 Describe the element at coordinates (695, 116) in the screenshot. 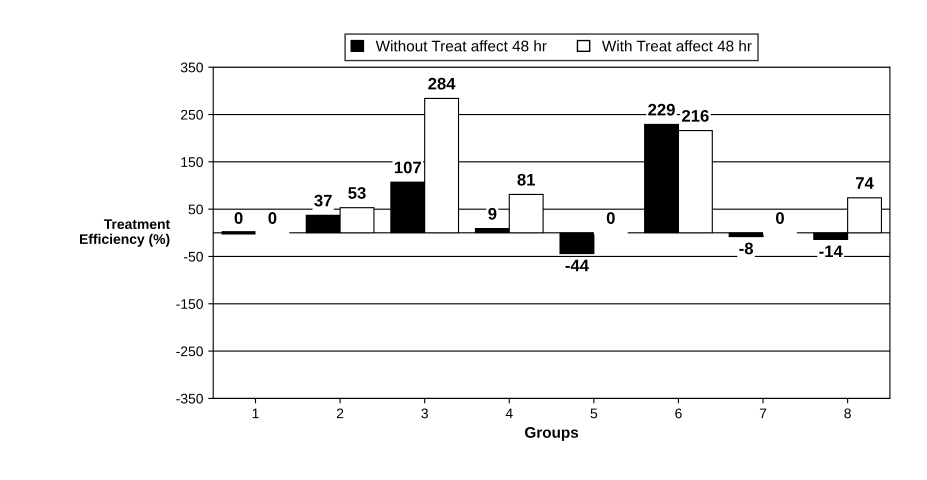

I see `data-label: 216` at that location.